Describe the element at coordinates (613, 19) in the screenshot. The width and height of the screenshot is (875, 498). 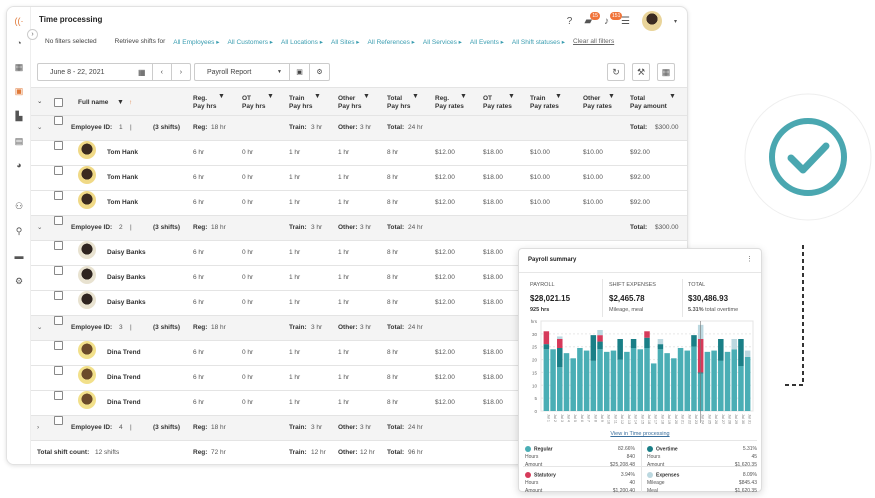
I see `bell-icon: ♪ 151` at that location.